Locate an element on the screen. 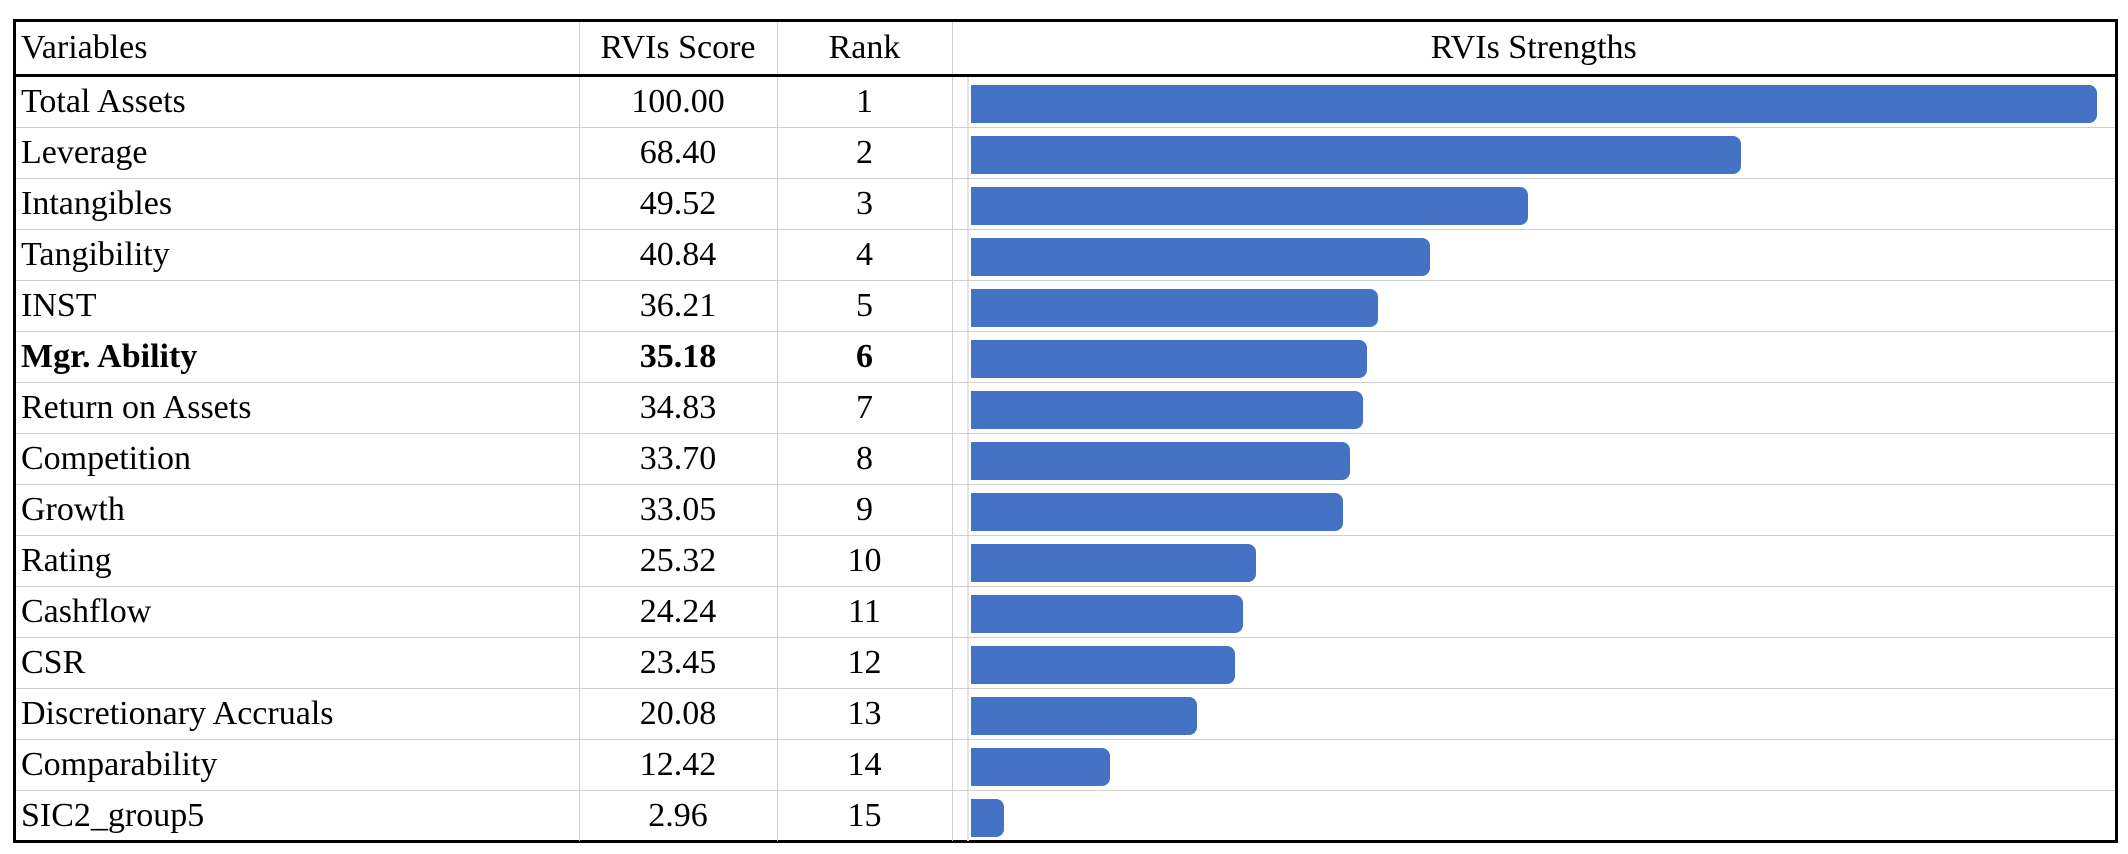 The height and width of the screenshot is (854, 2128). table-row: Growth 33.05 9 is located at coordinates (1065, 510).